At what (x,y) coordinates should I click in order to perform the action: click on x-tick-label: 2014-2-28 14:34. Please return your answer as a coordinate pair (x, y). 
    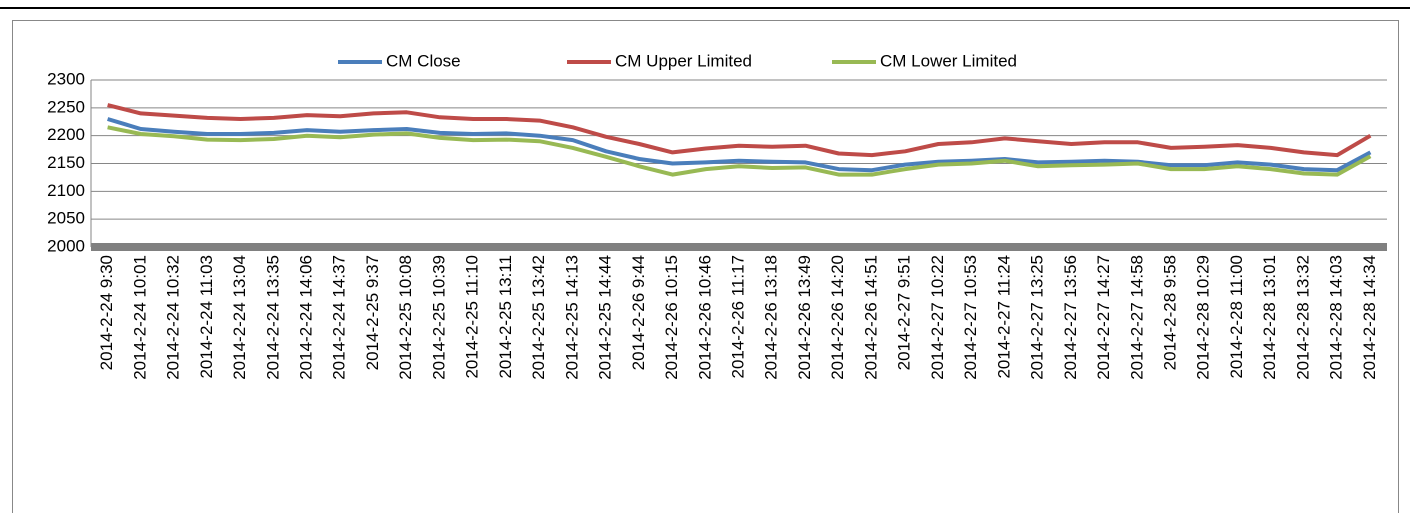
    Looking at the image, I should click on (1369, 317).